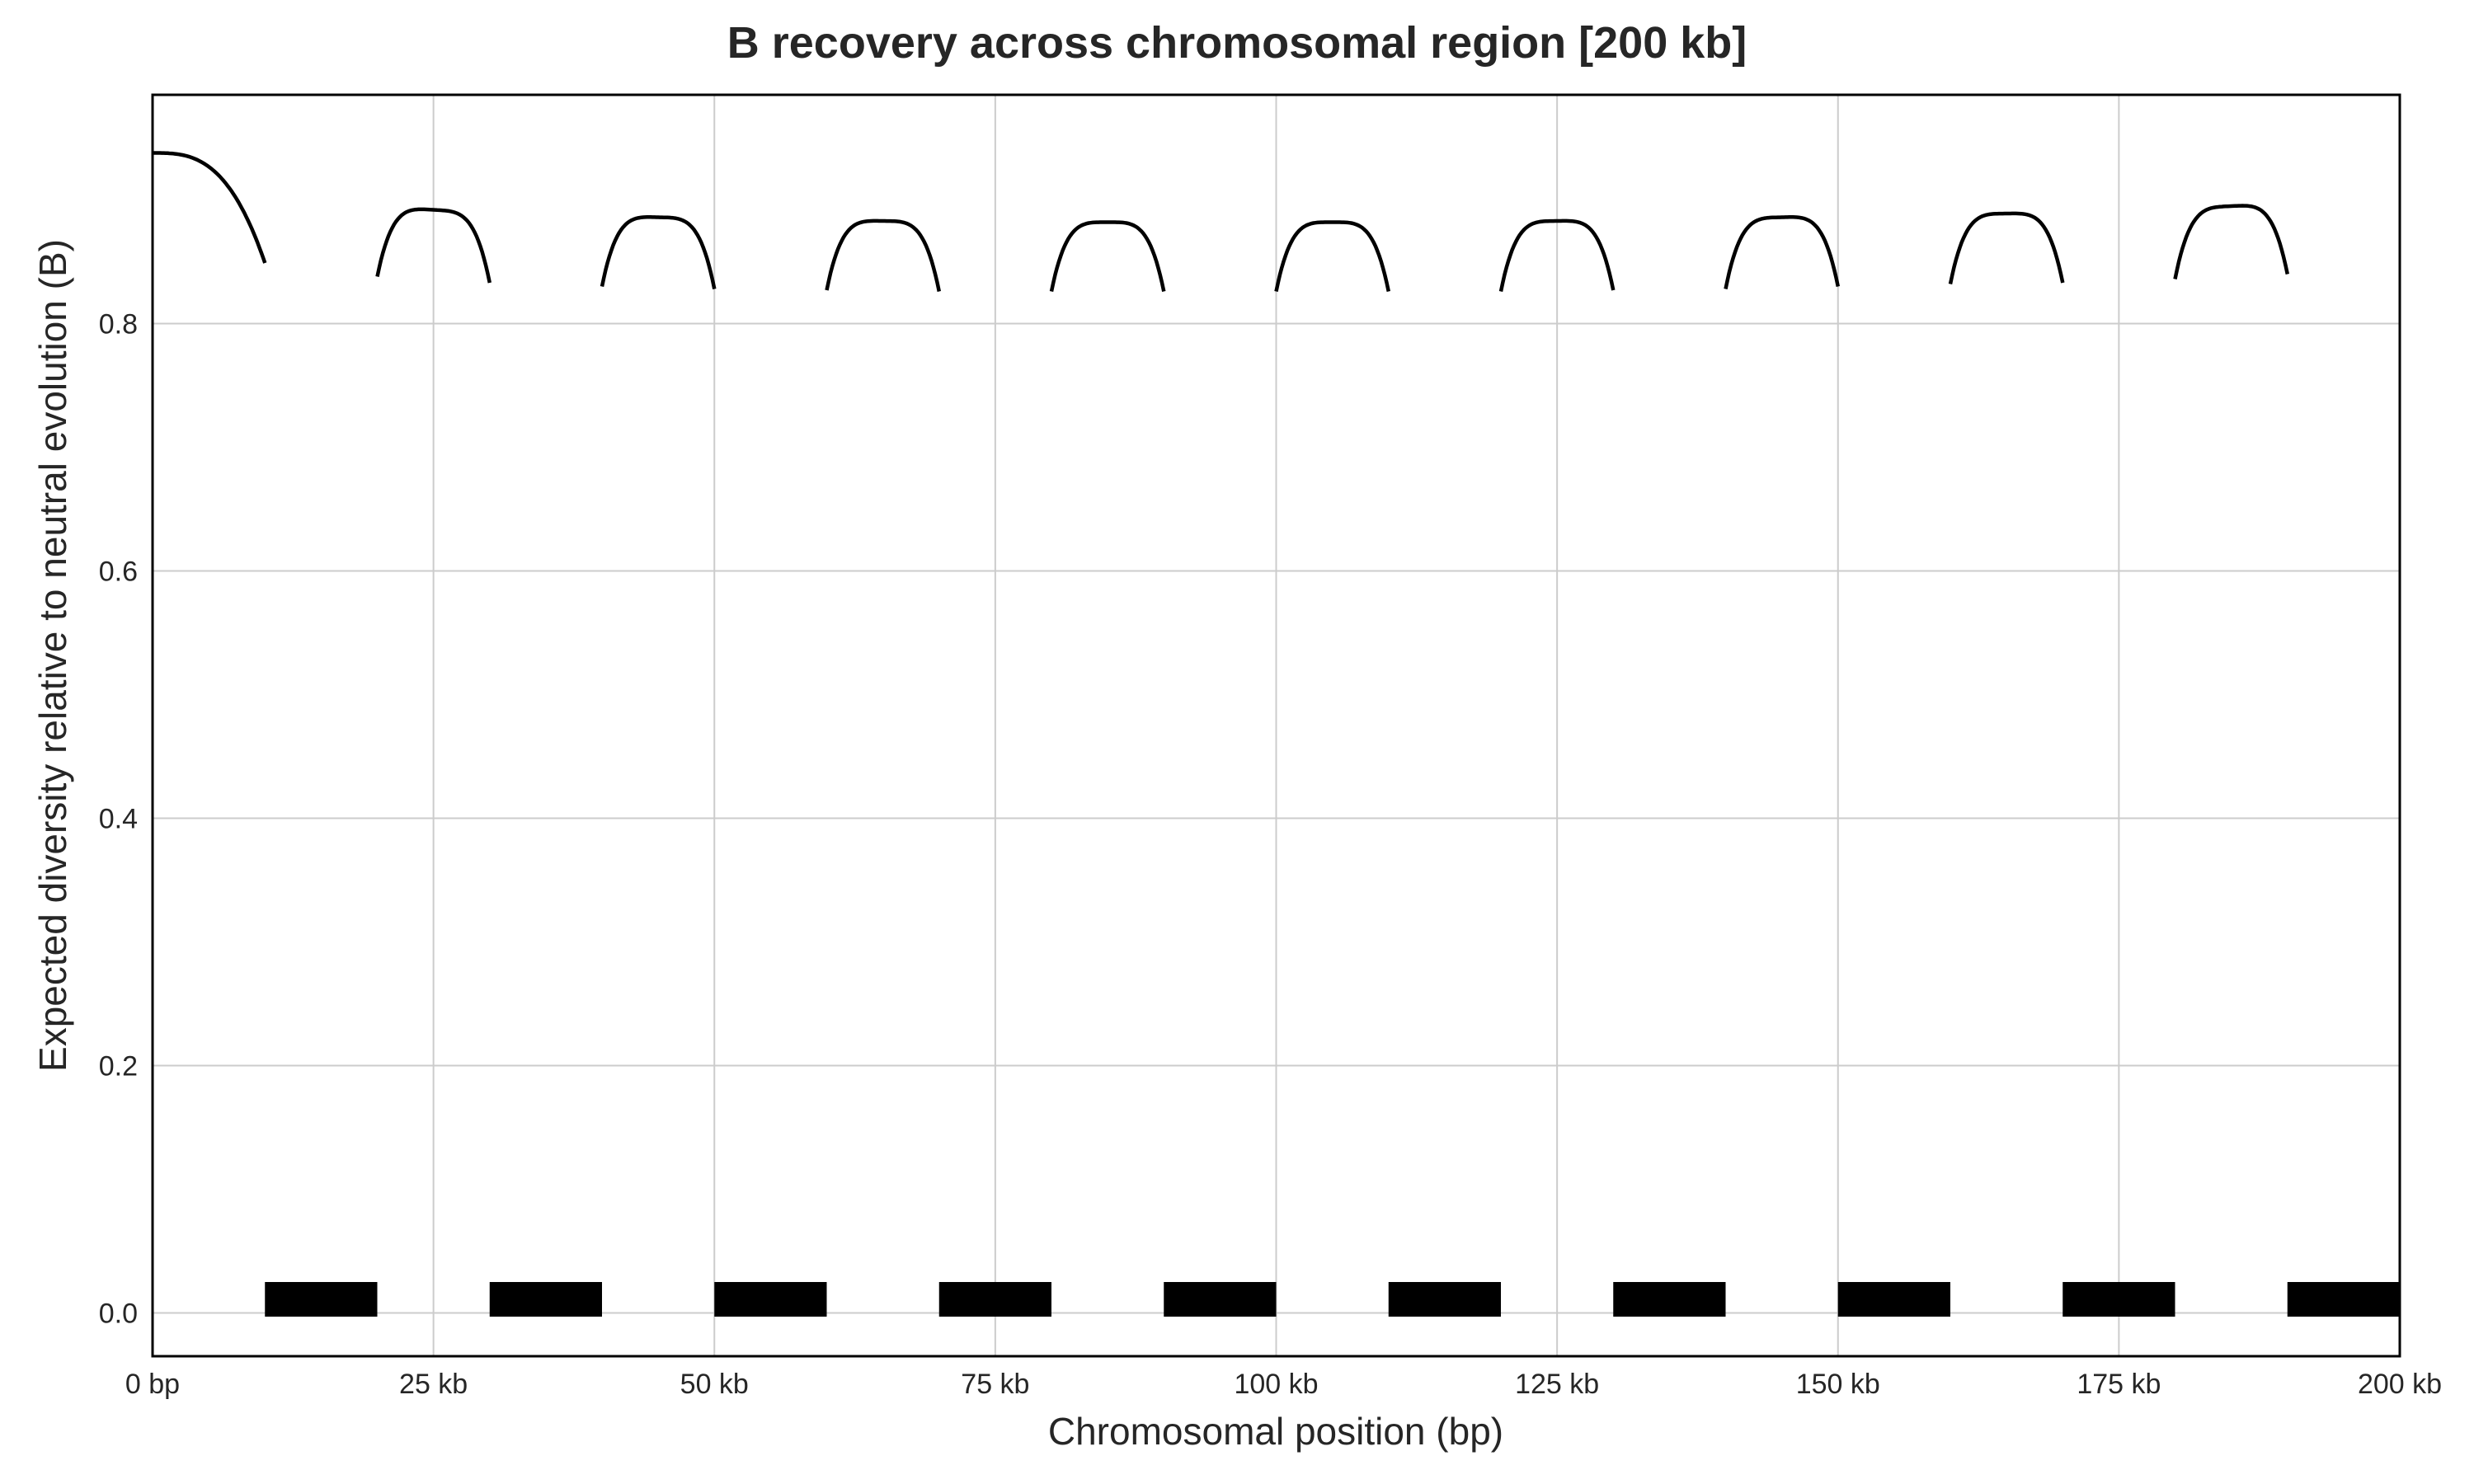 The image size is (2474, 1484). What do you see at coordinates (152, 1384) in the screenshot?
I see `x-tick-label: 0 bp` at bounding box center [152, 1384].